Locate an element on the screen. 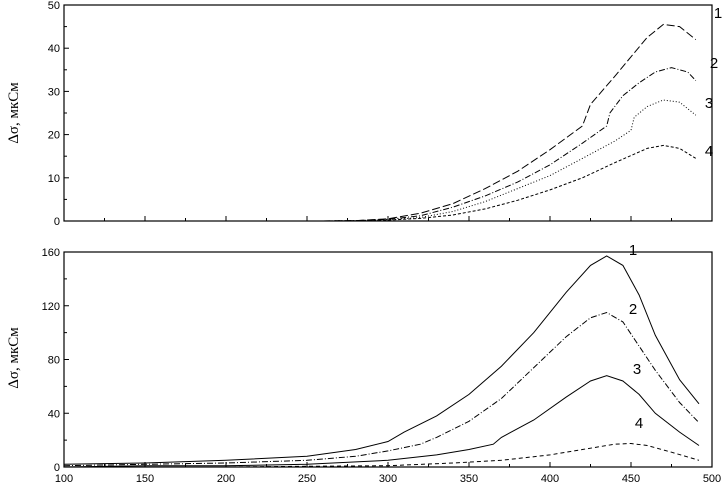 Image resolution: width=725 pixels, height=493 pixels. x-tick-label: 200 is located at coordinates (226, 479).